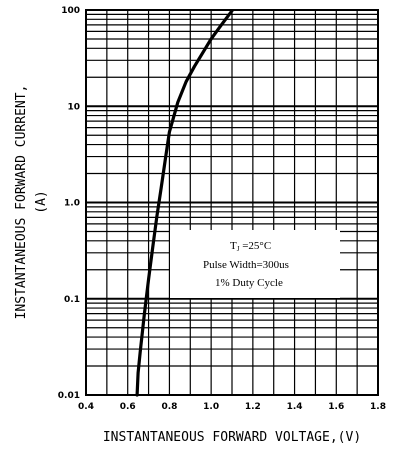 The width and height of the screenshot is (417, 449). I want to click on x-axis-title: INSTANTANEOUS FORWARD VOLTAGE,(V), so click(232, 437).